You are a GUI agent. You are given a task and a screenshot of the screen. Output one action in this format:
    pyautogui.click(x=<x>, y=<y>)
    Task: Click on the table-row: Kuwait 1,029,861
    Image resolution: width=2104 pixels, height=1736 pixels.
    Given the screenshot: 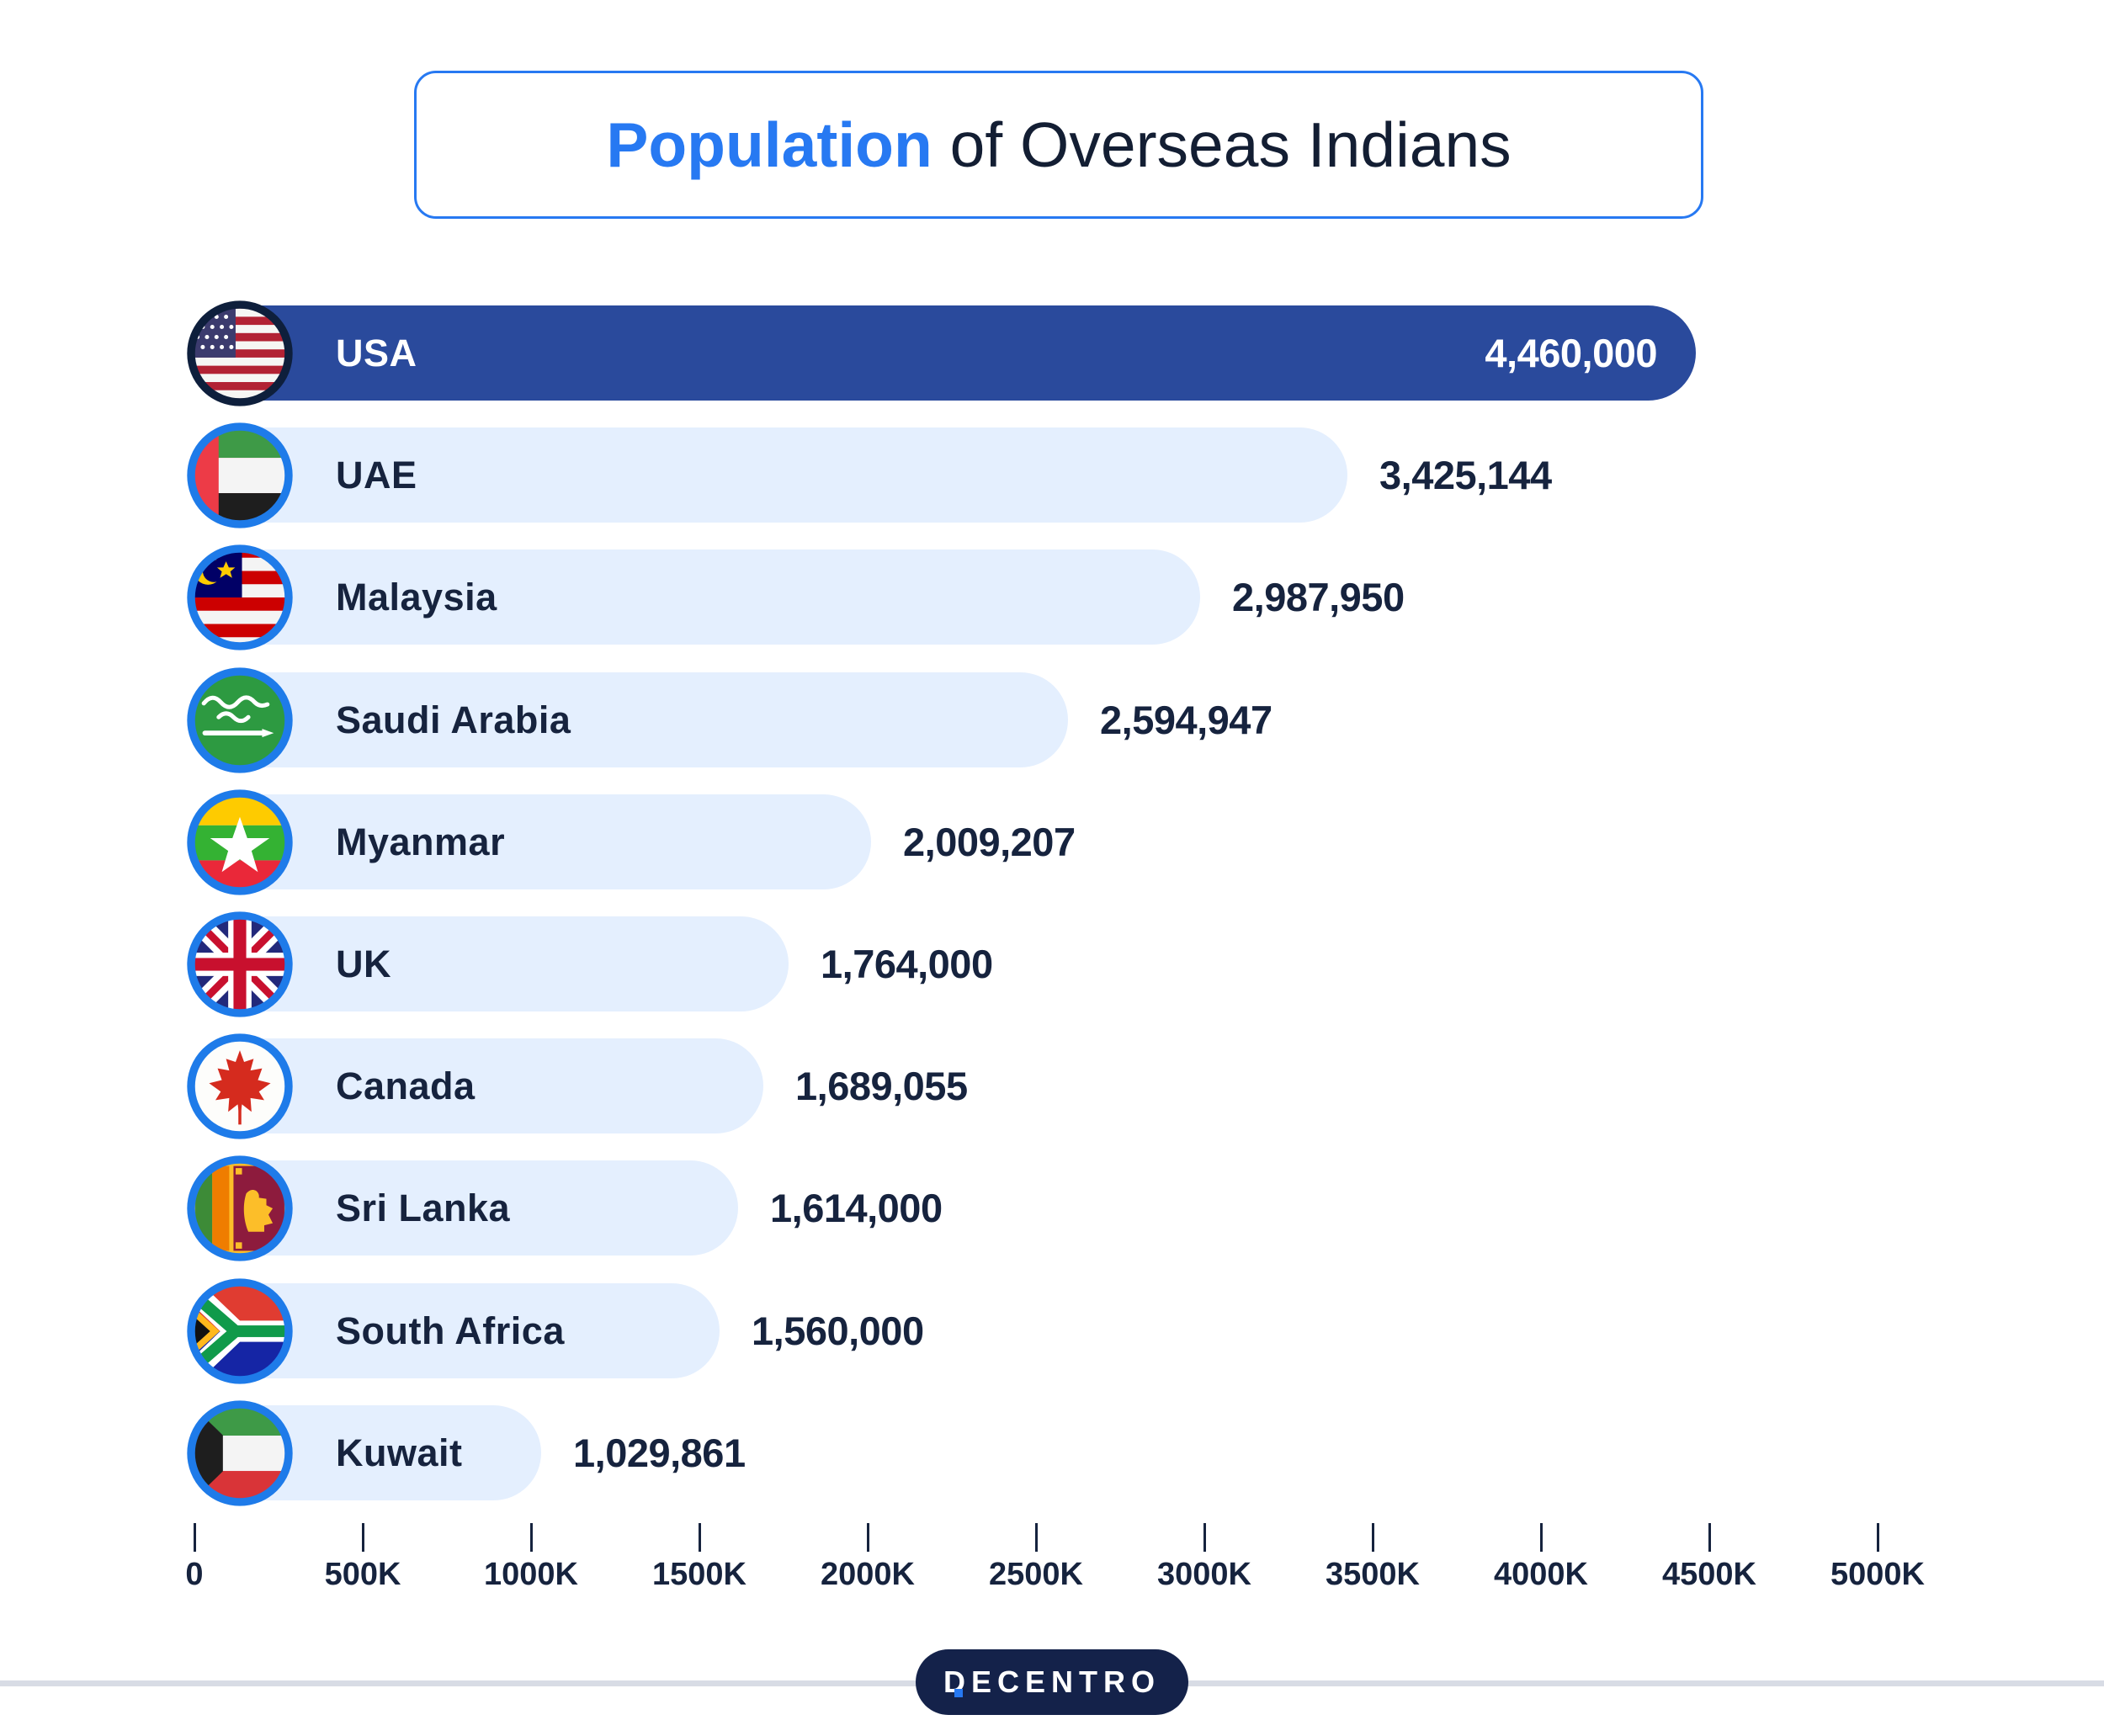 What is the action you would take?
    pyautogui.click(x=1052, y=1453)
    